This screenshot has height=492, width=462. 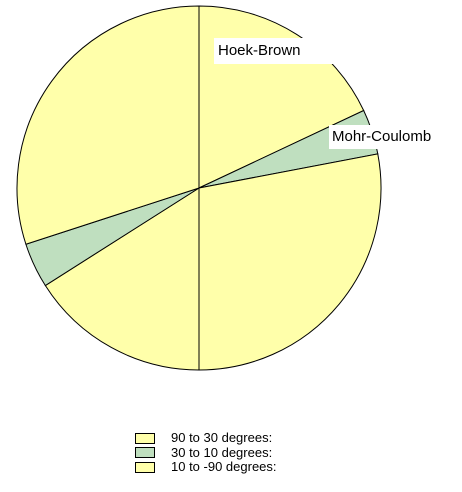 What do you see at coordinates (276, 51) in the screenshot?
I see `label-hoek-brown: Hoek-Brown` at bounding box center [276, 51].